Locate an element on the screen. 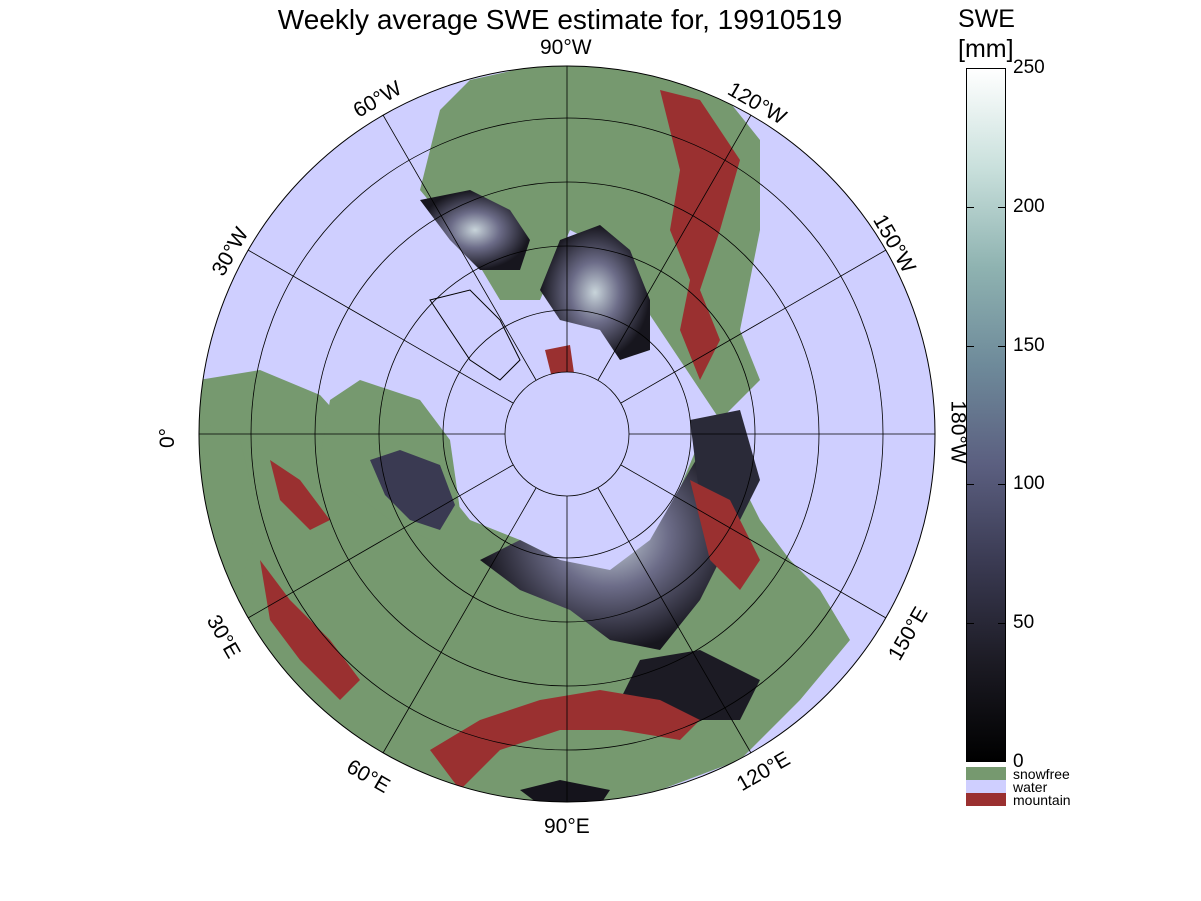  europe-mountain is located at coordinates (310, 630).